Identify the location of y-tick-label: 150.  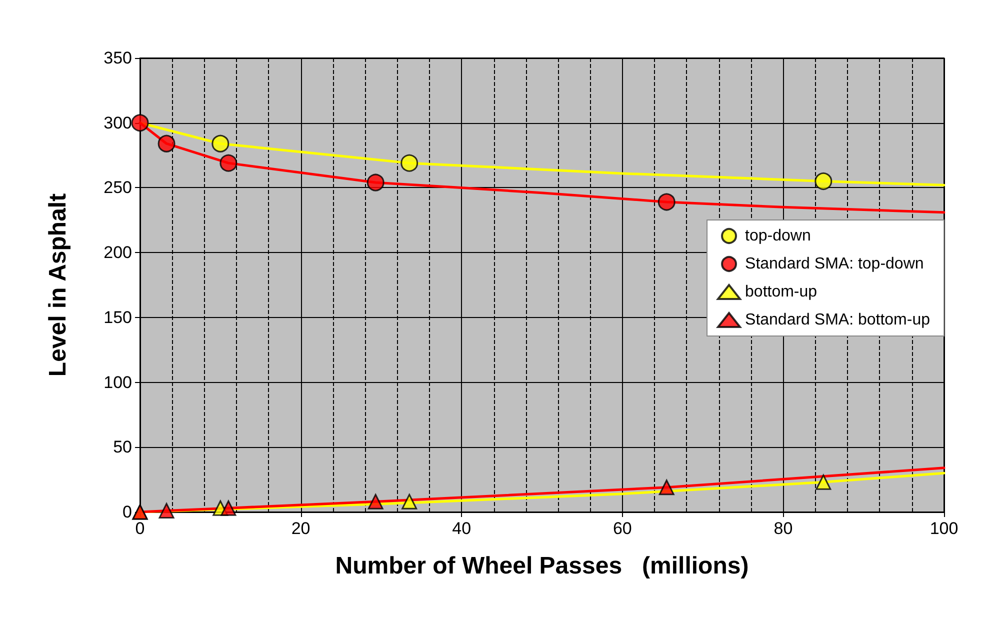
(118, 317).